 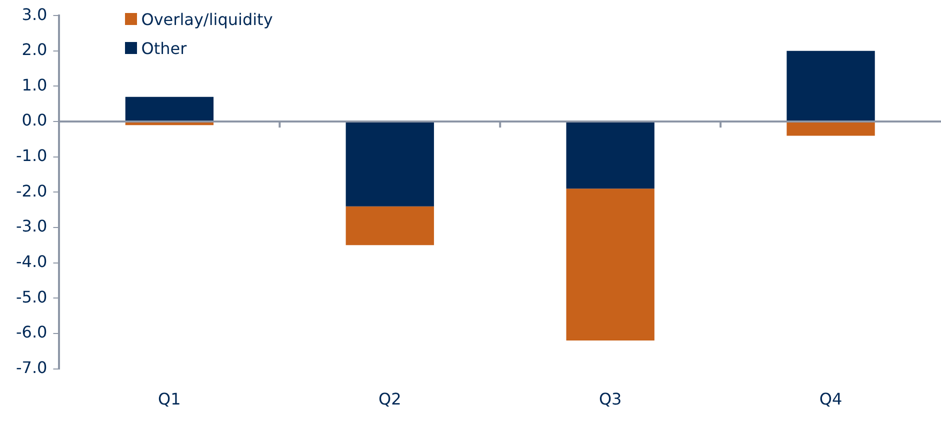 I want to click on y-tick-label: 0.0, so click(x=35, y=120).